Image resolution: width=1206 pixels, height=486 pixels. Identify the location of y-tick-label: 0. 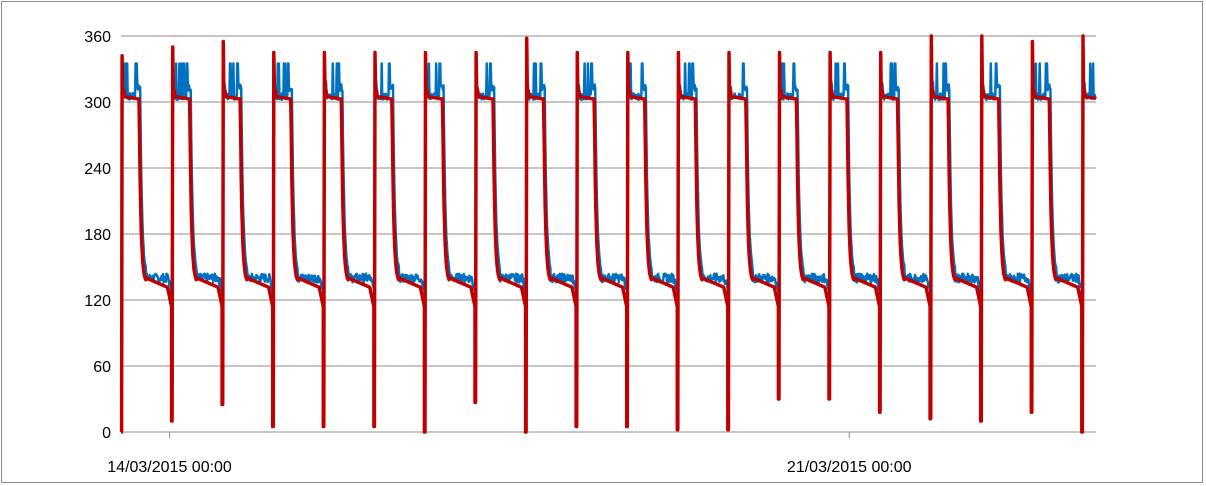
(106, 433).